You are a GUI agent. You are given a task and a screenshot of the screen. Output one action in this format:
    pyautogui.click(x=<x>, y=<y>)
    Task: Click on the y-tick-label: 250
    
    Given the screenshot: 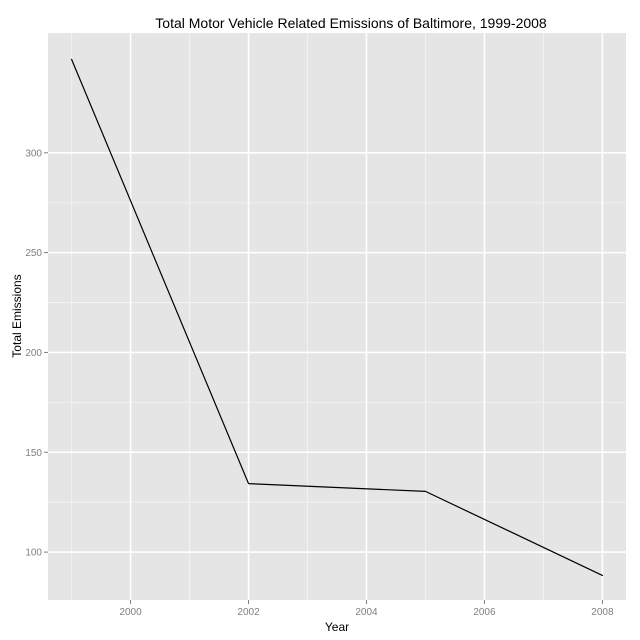 What is the action you would take?
    pyautogui.click(x=33, y=253)
    